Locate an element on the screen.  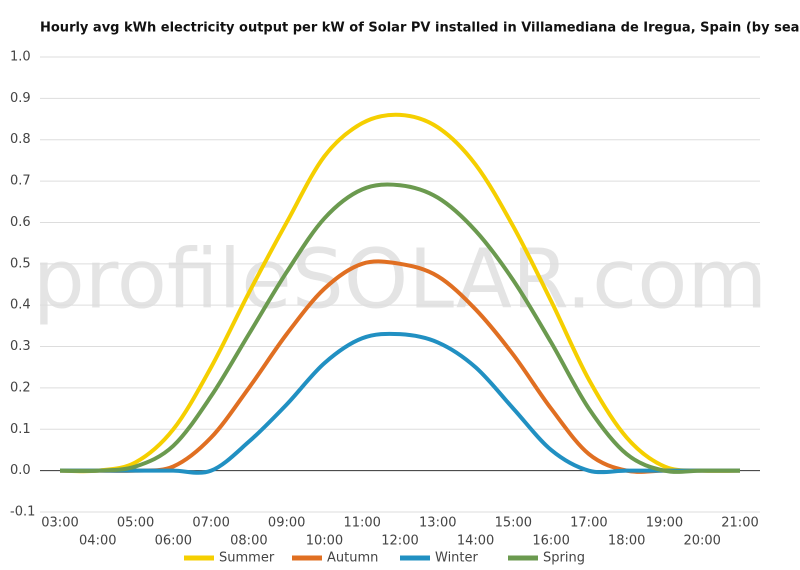
x-tick-label: 20:00 is located at coordinates (701, 541).